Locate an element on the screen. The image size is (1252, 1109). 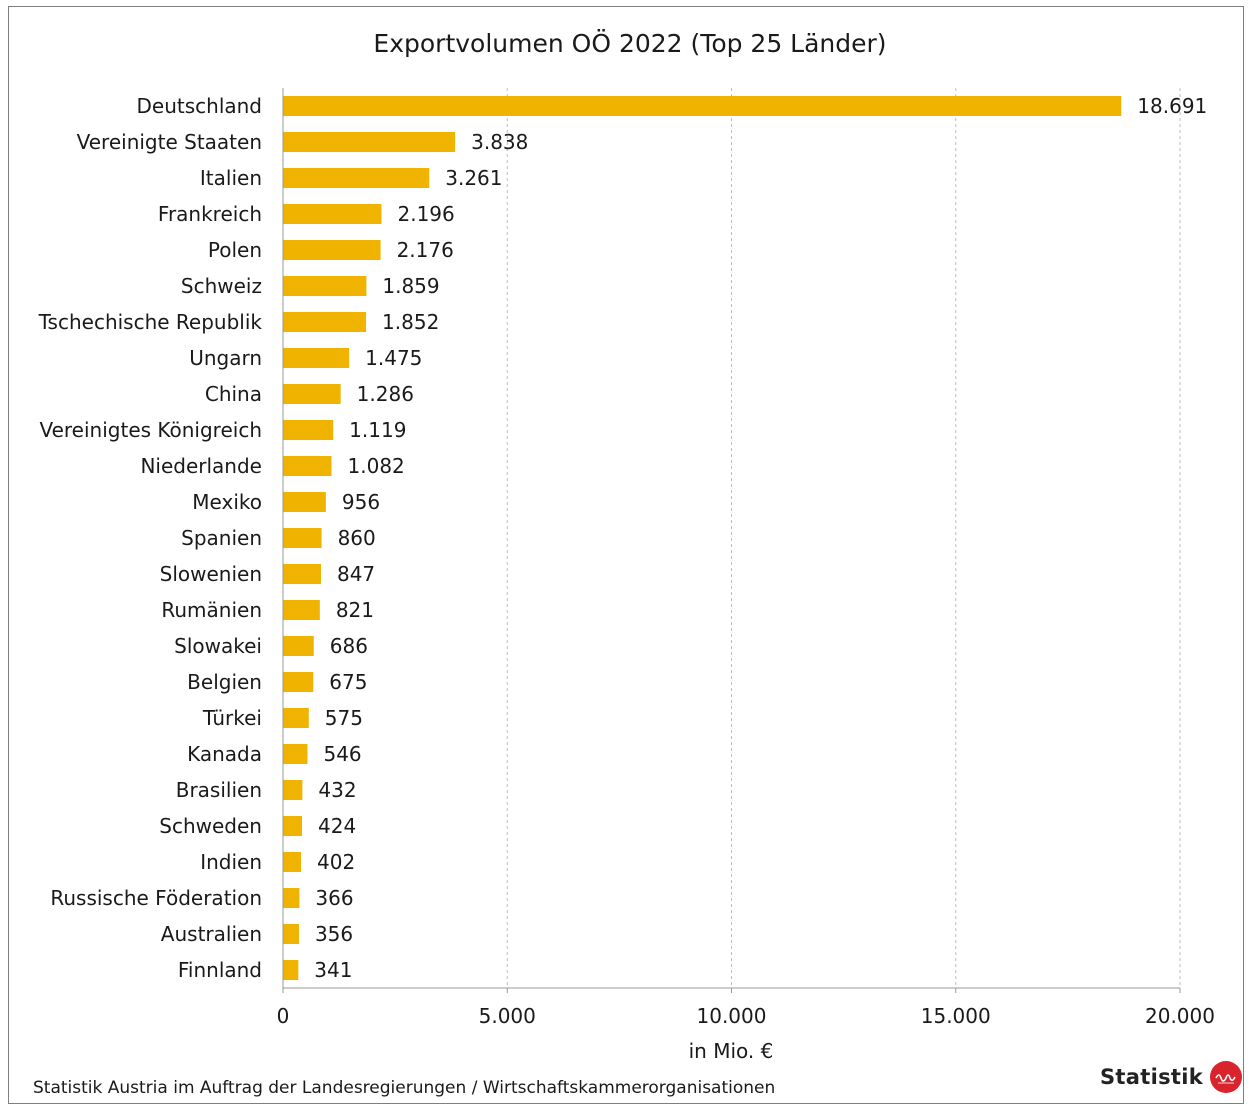
x-tick-label: 0 is located at coordinates (283, 1016).